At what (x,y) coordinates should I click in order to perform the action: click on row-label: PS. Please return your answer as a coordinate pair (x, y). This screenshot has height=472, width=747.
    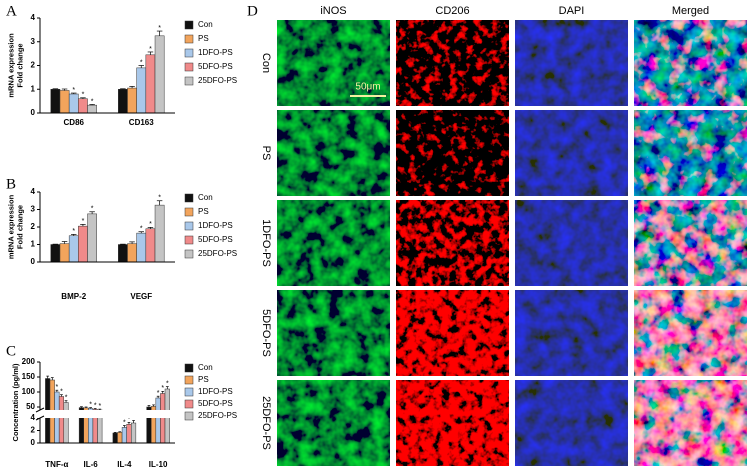
    Looking at the image, I should click on (266, 153).